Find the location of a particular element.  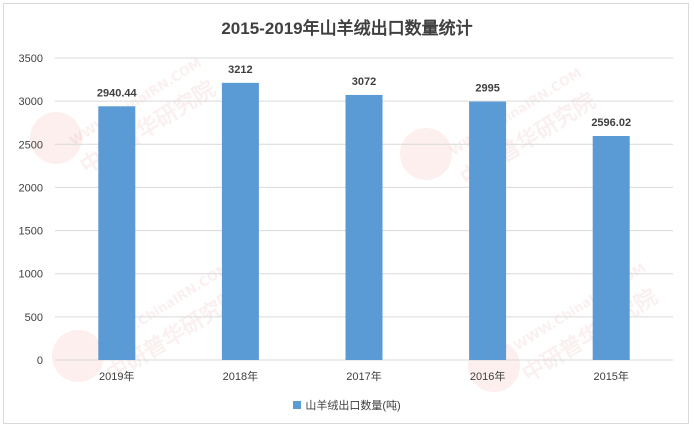

y-tick-label: 500 is located at coordinates (34, 318).